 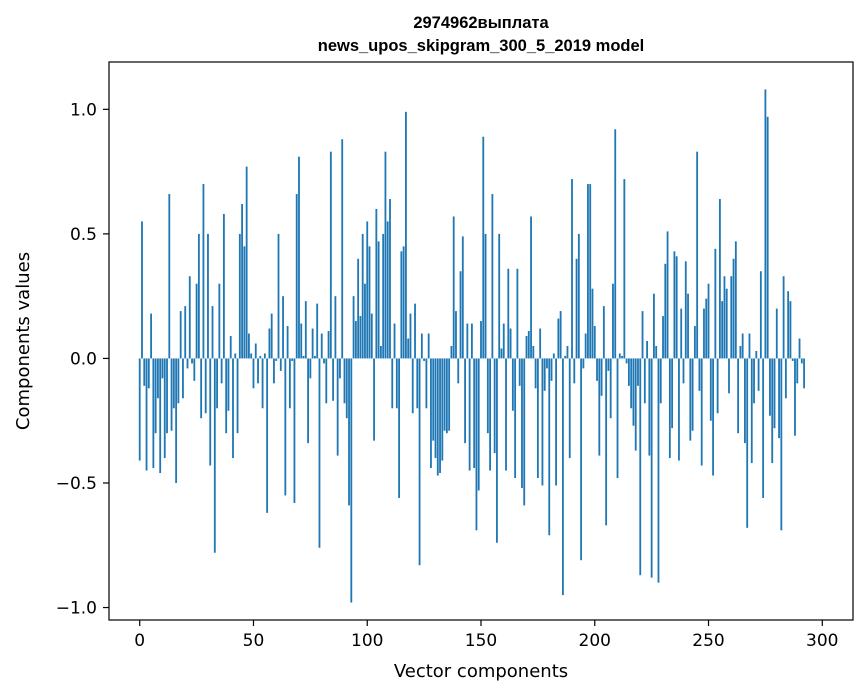 I want to click on y-tick-label: −1.0, so click(x=76, y=609).